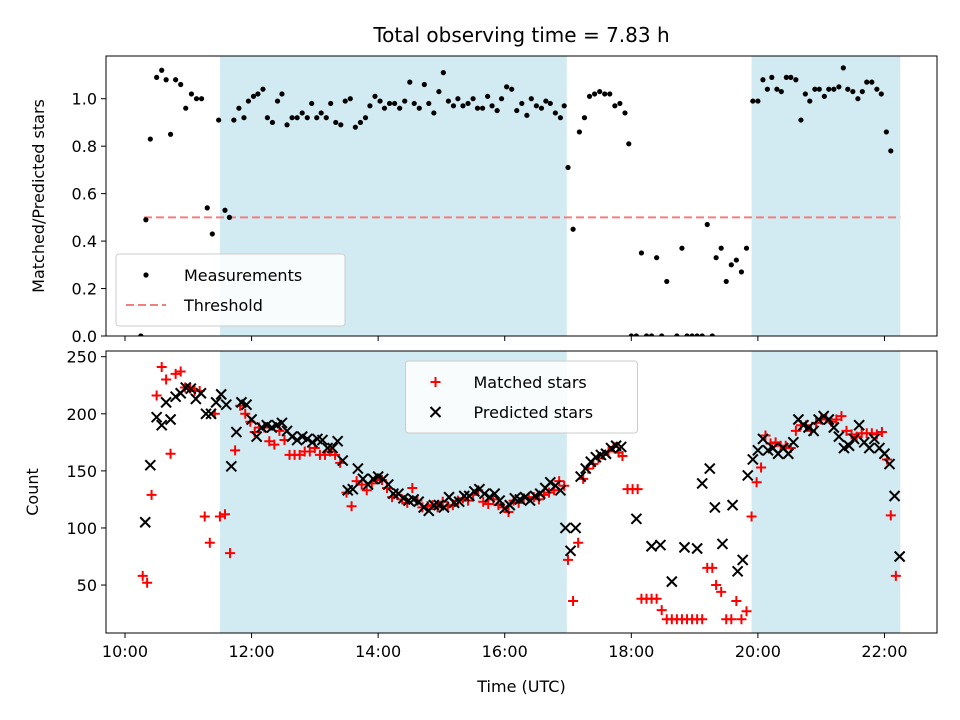 This screenshot has height=720, width=960. Describe the element at coordinates (81, 414) in the screenshot. I see `y-tick-label: 200` at that location.